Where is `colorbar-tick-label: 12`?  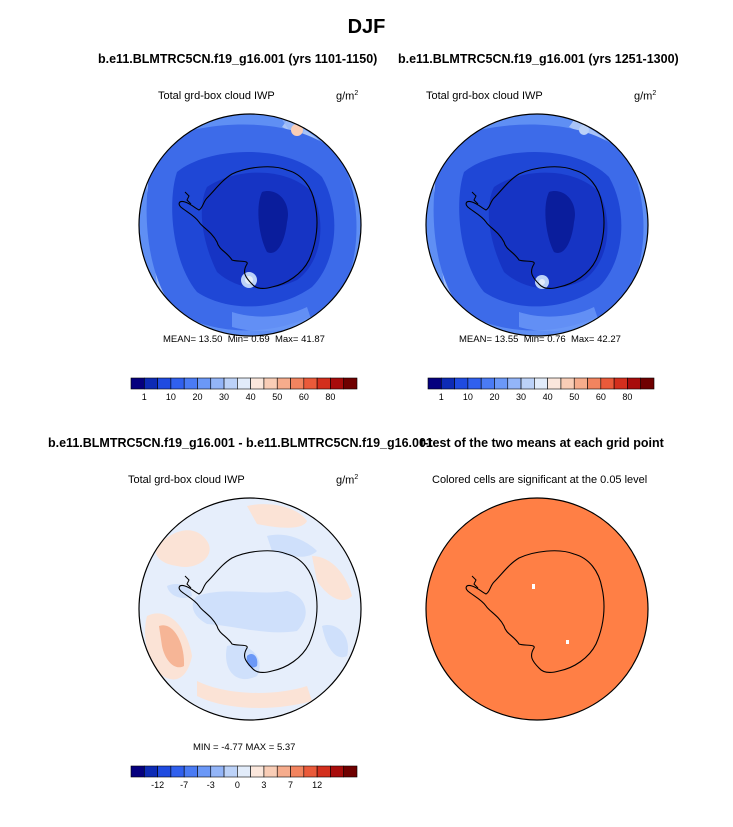 colorbar-tick-label: 12 is located at coordinates (317, 785).